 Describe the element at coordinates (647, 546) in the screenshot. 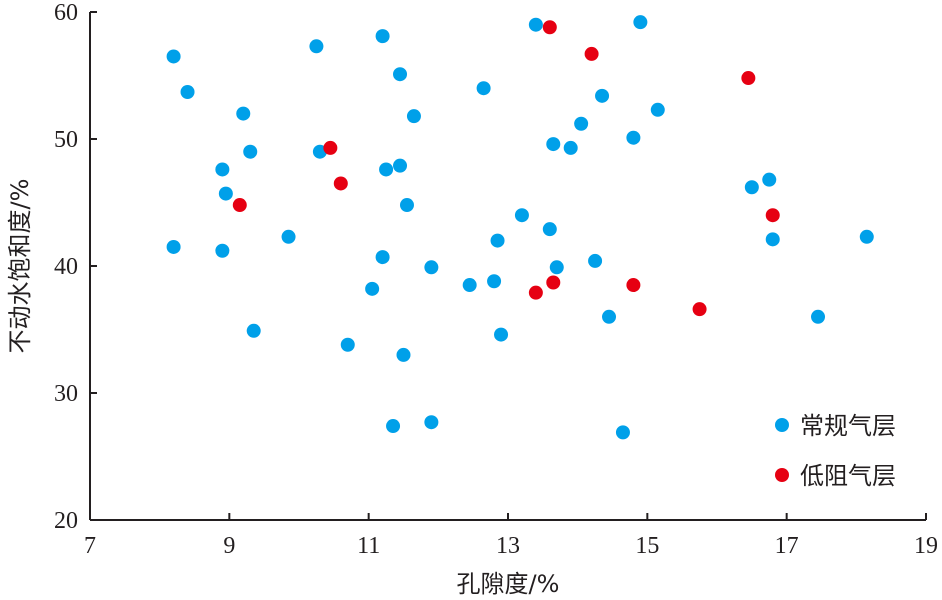

I see `x-tick-label: 15` at that location.